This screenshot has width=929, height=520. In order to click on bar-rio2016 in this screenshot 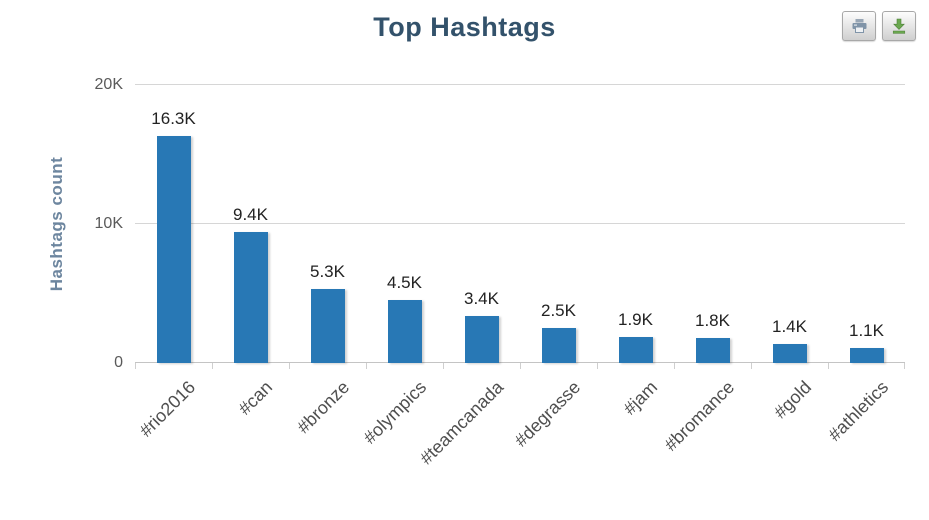, I will do `click(173, 249)`.